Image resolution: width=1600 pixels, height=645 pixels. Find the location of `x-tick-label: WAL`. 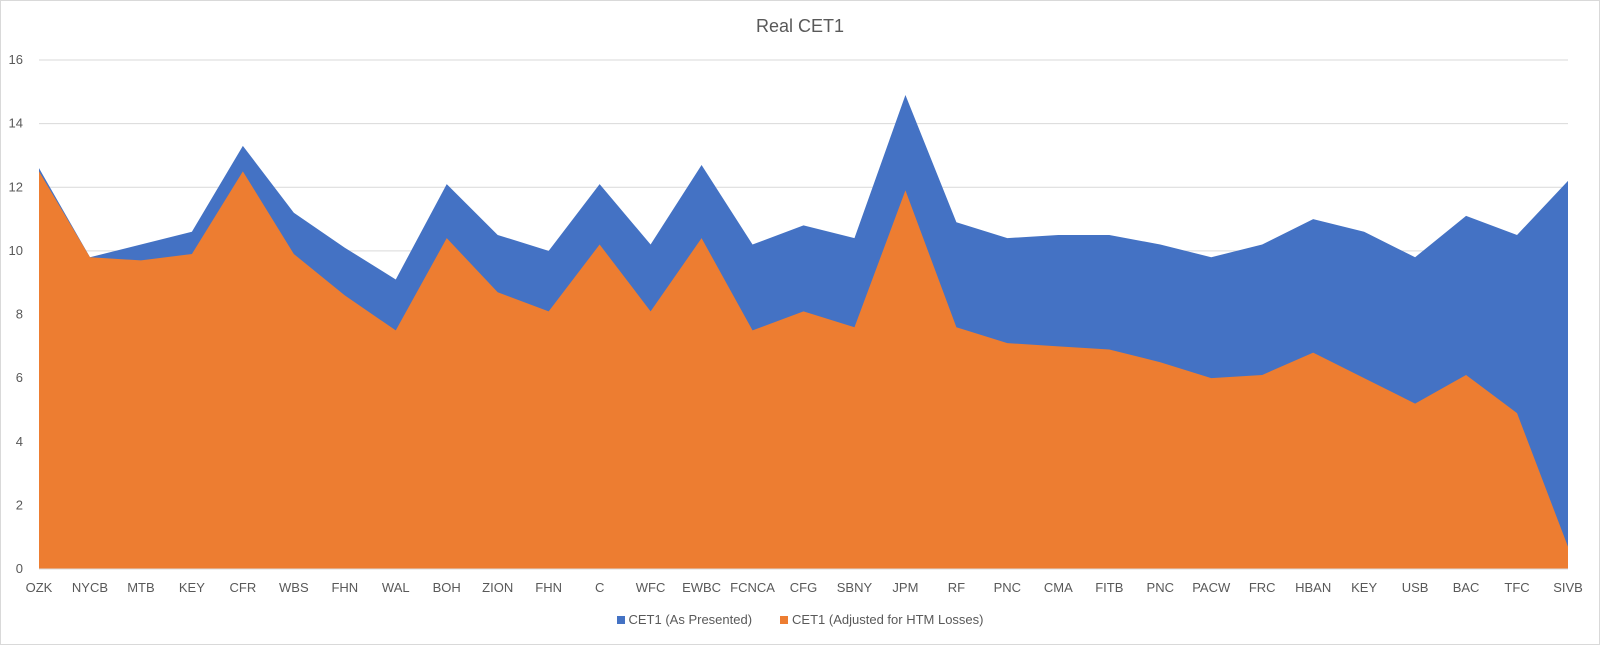

x-tick-label: WAL is located at coordinates (396, 587).